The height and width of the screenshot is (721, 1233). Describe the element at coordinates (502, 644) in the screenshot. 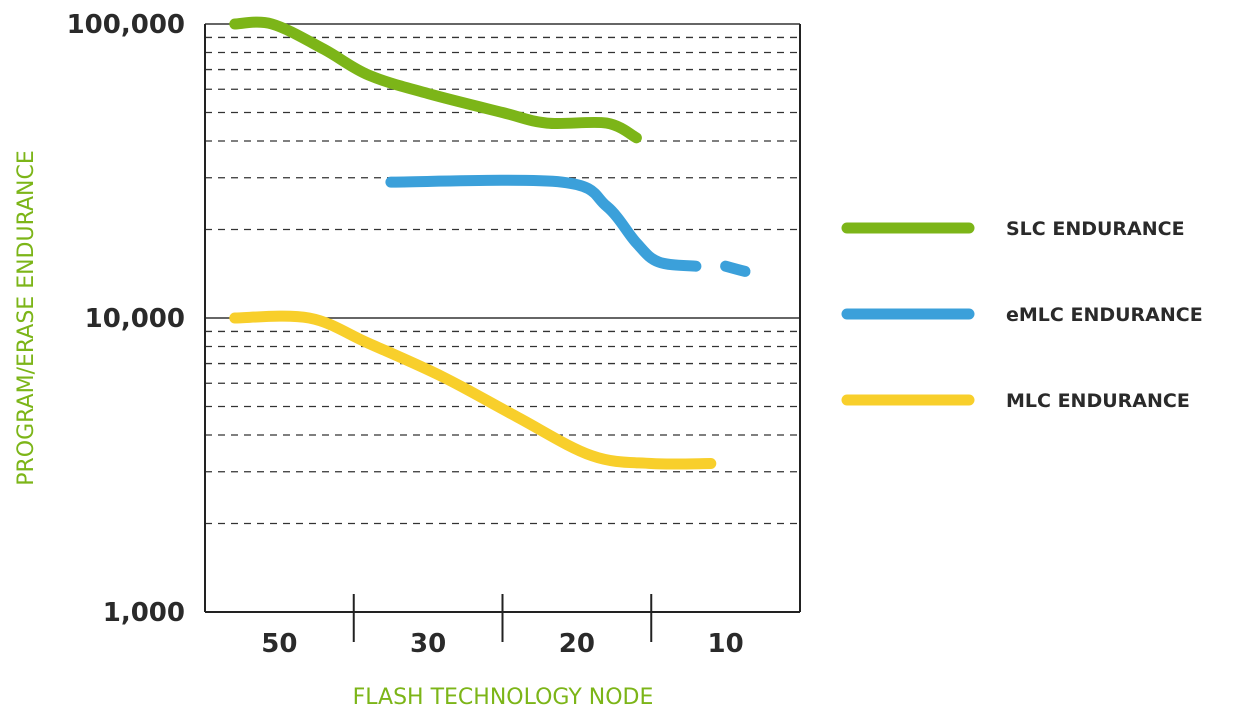

I see `x-axis-ticks: 50 30 20 10` at that location.